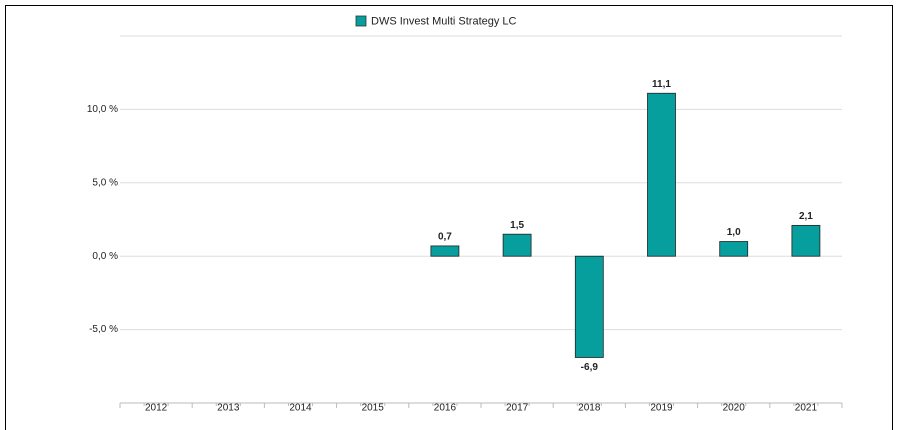  What do you see at coordinates (590, 367) in the screenshot?
I see `value-label: -6,9` at bounding box center [590, 367].